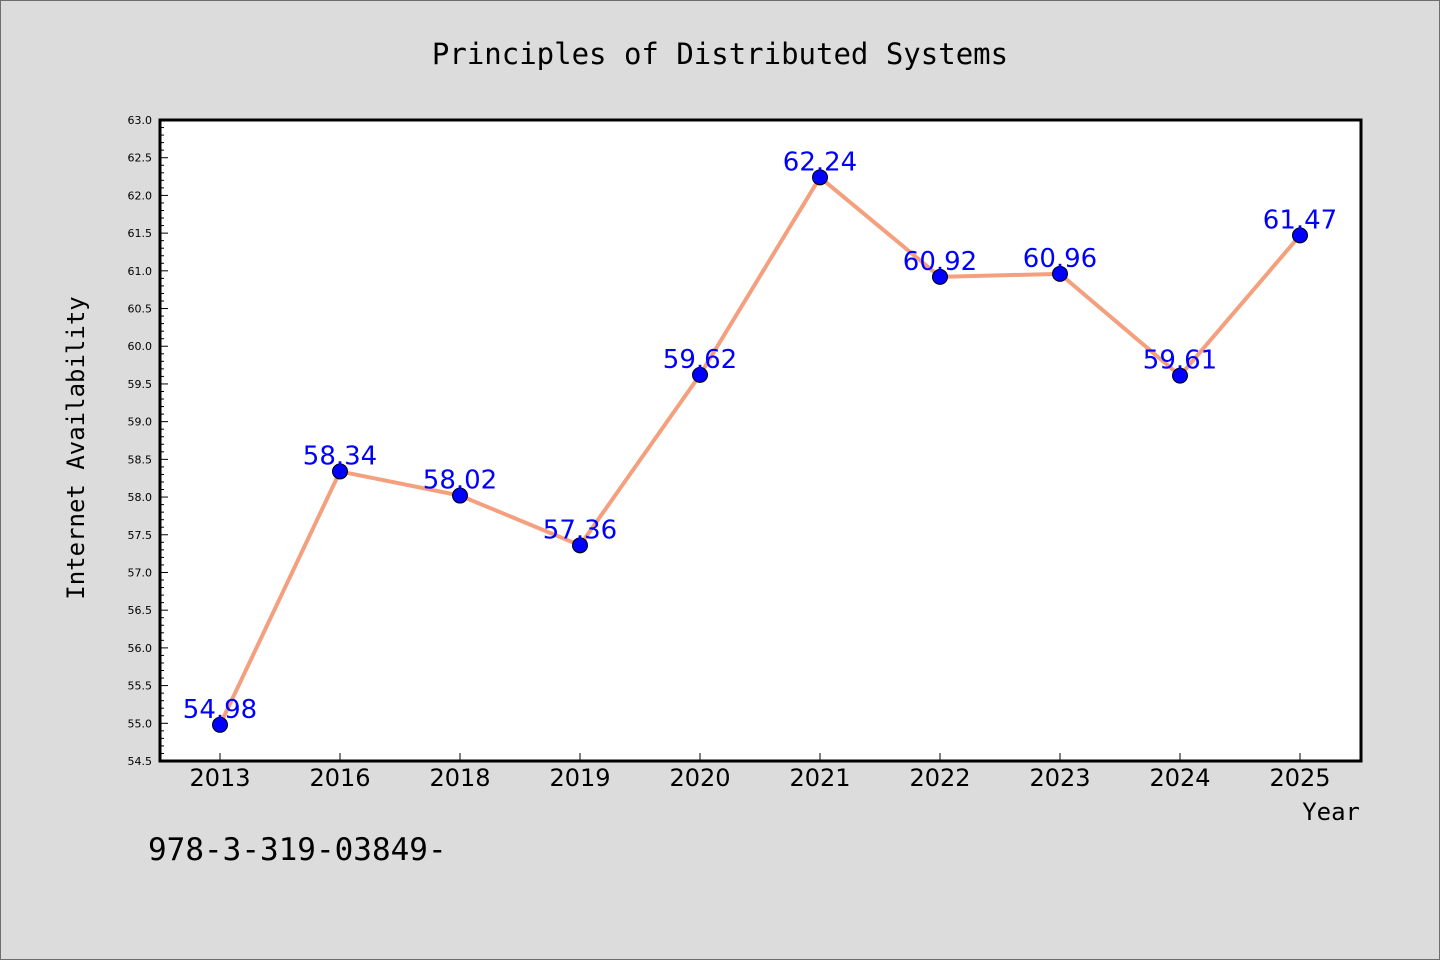 The width and height of the screenshot is (1440, 960). I want to click on y-tick-label: 63.0, so click(140, 120).